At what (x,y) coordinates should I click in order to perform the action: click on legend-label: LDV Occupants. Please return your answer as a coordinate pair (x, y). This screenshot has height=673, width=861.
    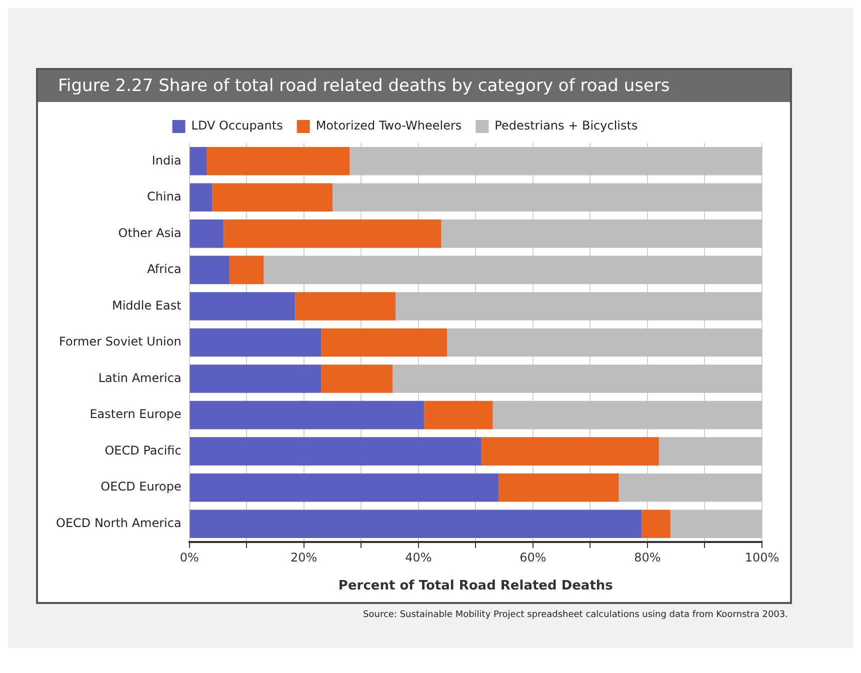
    Looking at the image, I should click on (237, 125).